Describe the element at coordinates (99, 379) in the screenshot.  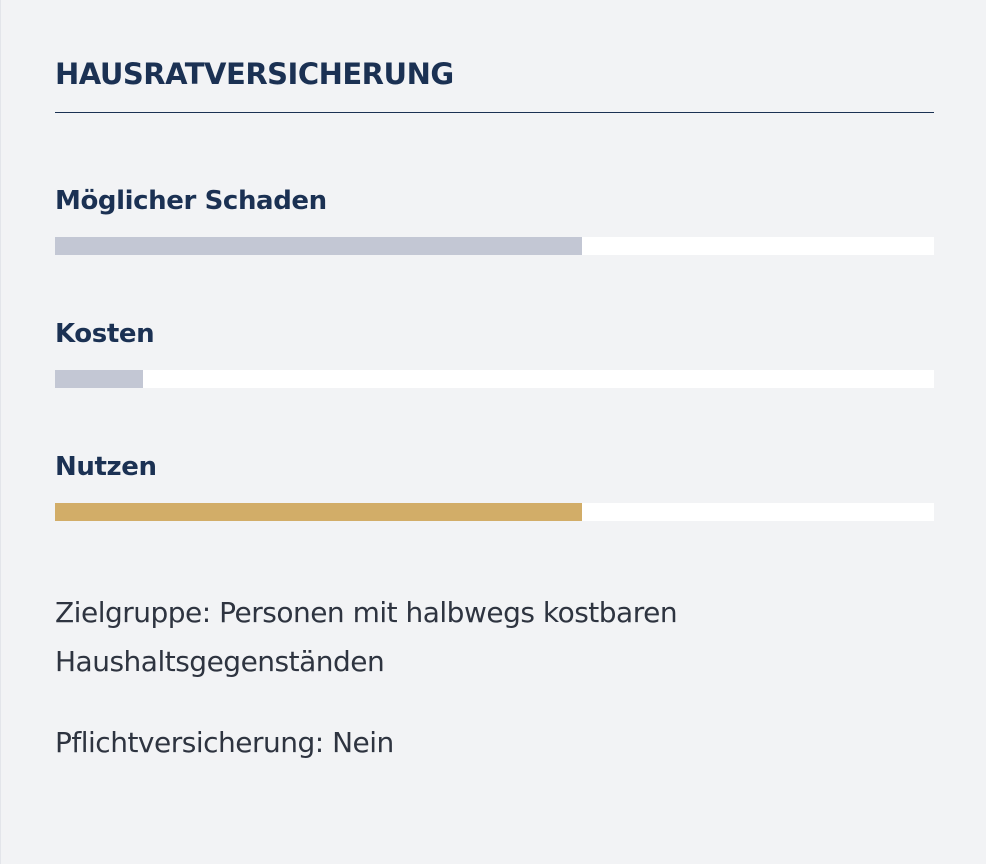
I see `cost-bar-fill` at that location.